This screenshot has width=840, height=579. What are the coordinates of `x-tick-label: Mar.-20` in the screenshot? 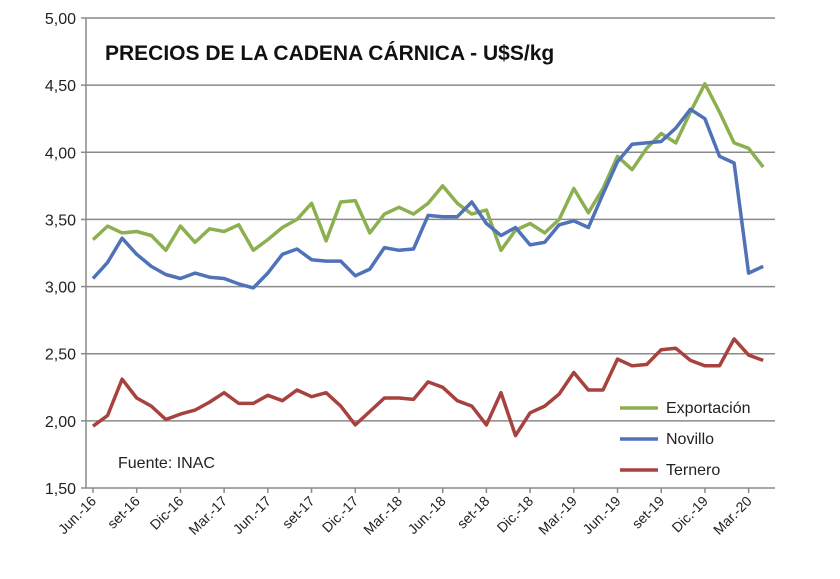 It's located at (732, 515).